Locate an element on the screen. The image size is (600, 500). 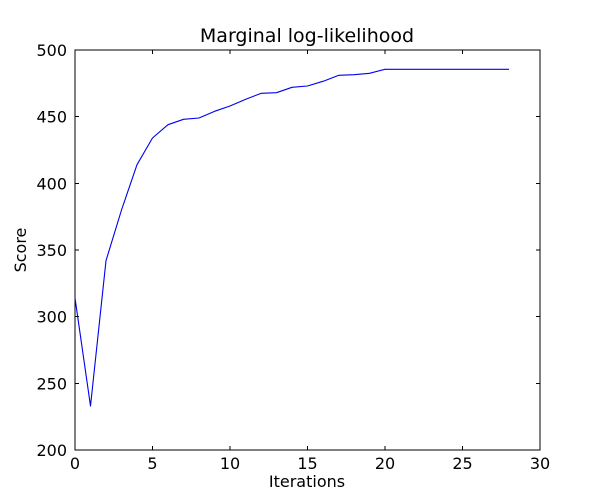
y-tick-label: 200 is located at coordinates (51, 450).